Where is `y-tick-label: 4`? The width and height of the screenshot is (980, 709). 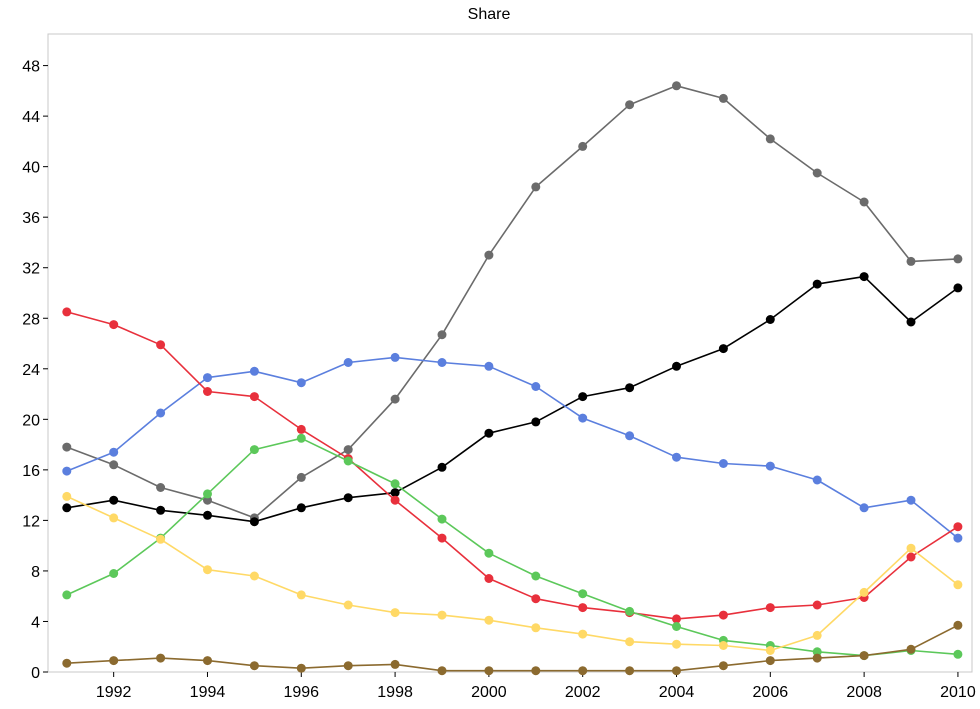
y-tick-label: 4 is located at coordinates (35, 622).